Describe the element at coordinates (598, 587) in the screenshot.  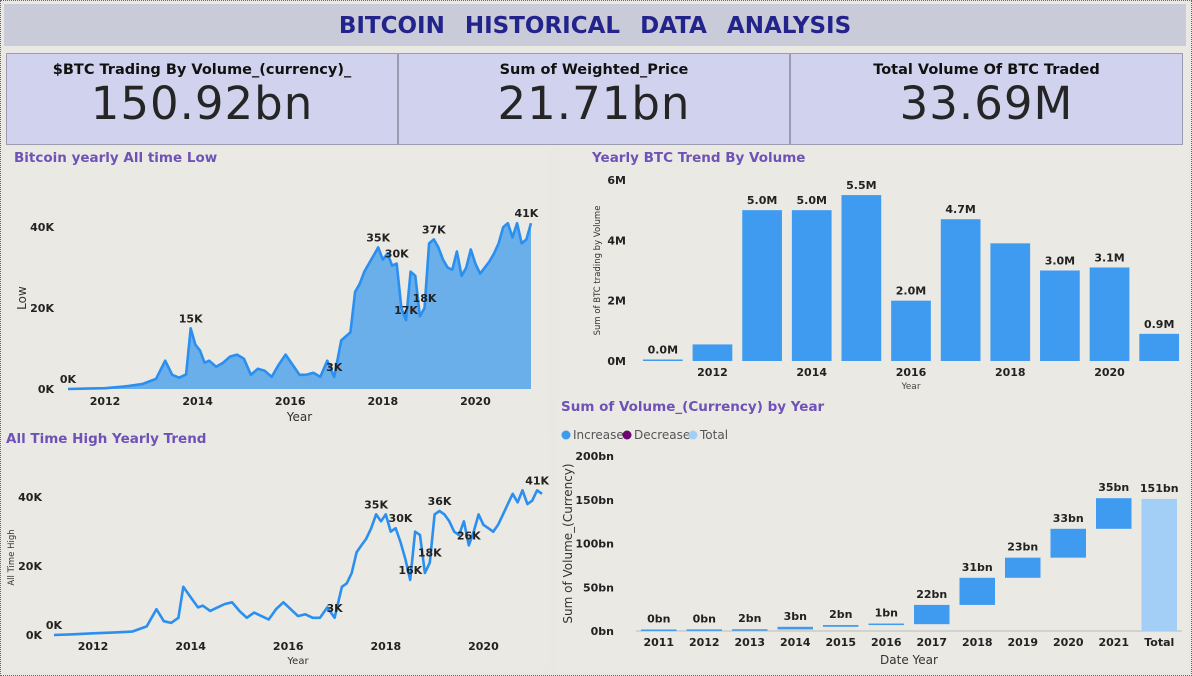
I see `y-tick-label: 50bn` at that location.